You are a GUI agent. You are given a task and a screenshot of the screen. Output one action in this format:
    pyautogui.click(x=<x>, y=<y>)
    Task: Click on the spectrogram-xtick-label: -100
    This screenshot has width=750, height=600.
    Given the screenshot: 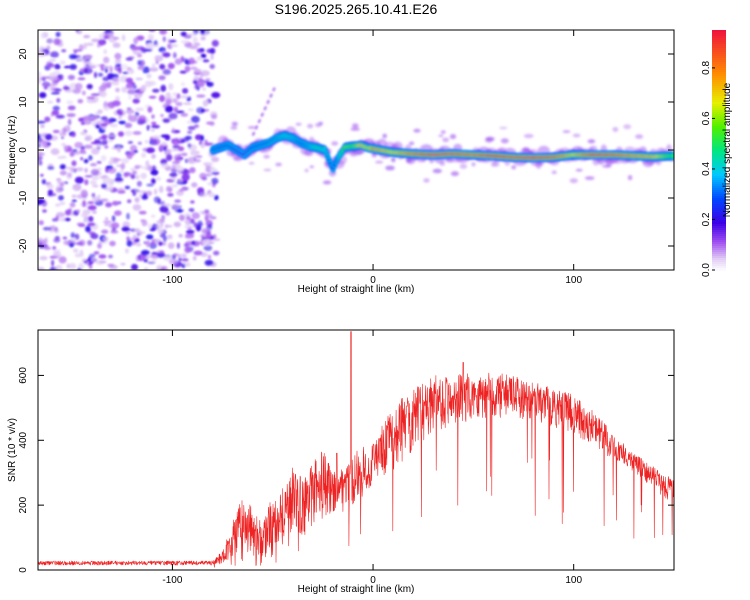 What is the action you would take?
    pyautogui.click(x=172, y=280)
    